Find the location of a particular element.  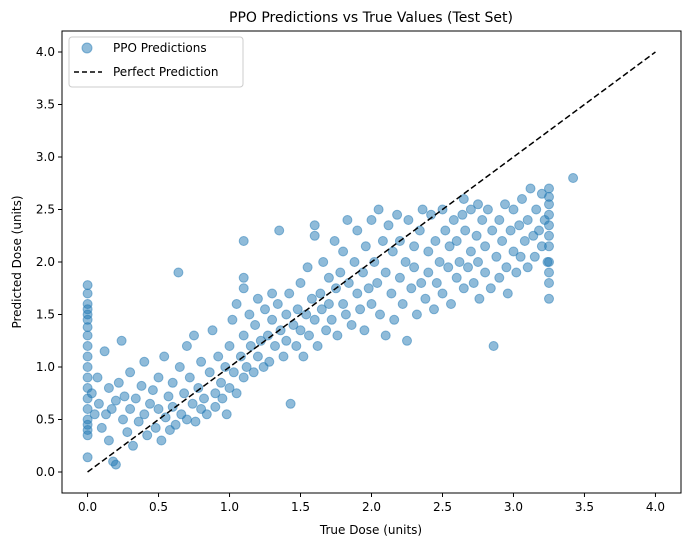

y-tick-label: 0.0 is located at coordinates (45, 472).